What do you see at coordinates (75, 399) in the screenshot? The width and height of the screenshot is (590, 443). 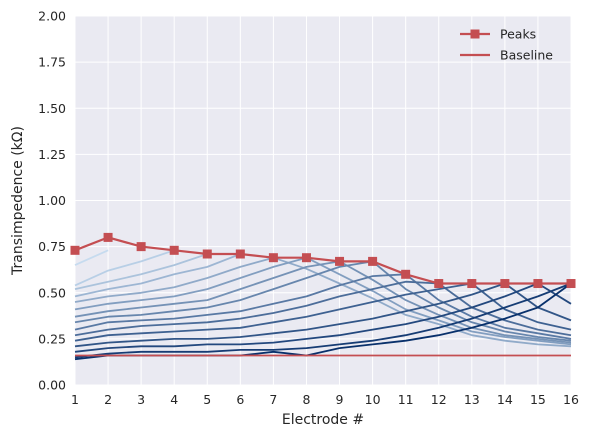 I see `x-tick-label: 1` at bounding box center [75, 399].